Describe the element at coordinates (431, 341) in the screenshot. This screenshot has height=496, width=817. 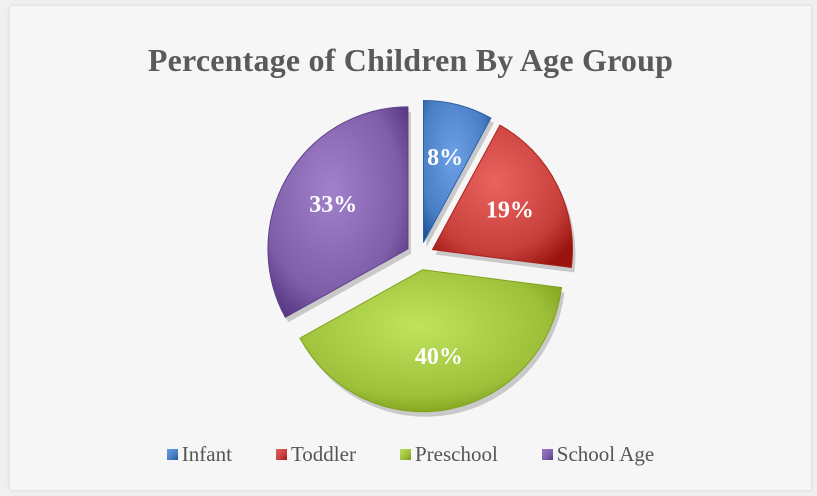
I see `pie-slice-preschool` at that location.